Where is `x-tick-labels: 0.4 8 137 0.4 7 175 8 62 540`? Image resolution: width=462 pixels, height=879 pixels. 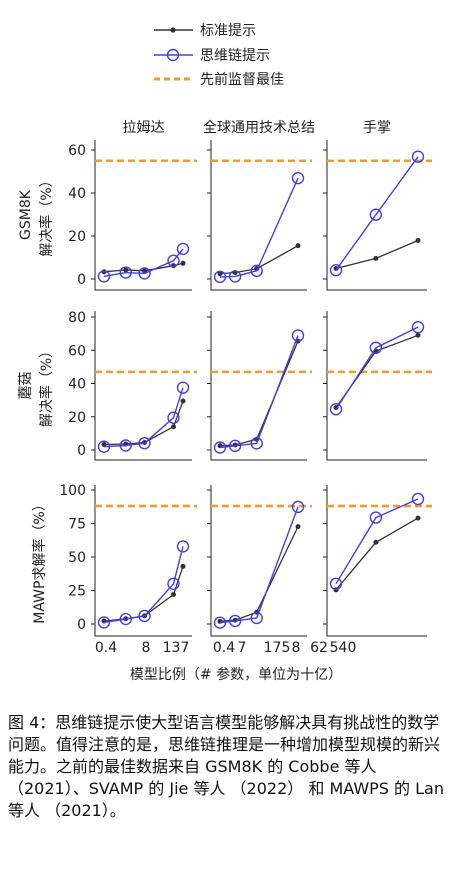
x-tick-labels: 0.4 8 137 0.4 7 175 8 62 540 is located at coordinates (226, 648).